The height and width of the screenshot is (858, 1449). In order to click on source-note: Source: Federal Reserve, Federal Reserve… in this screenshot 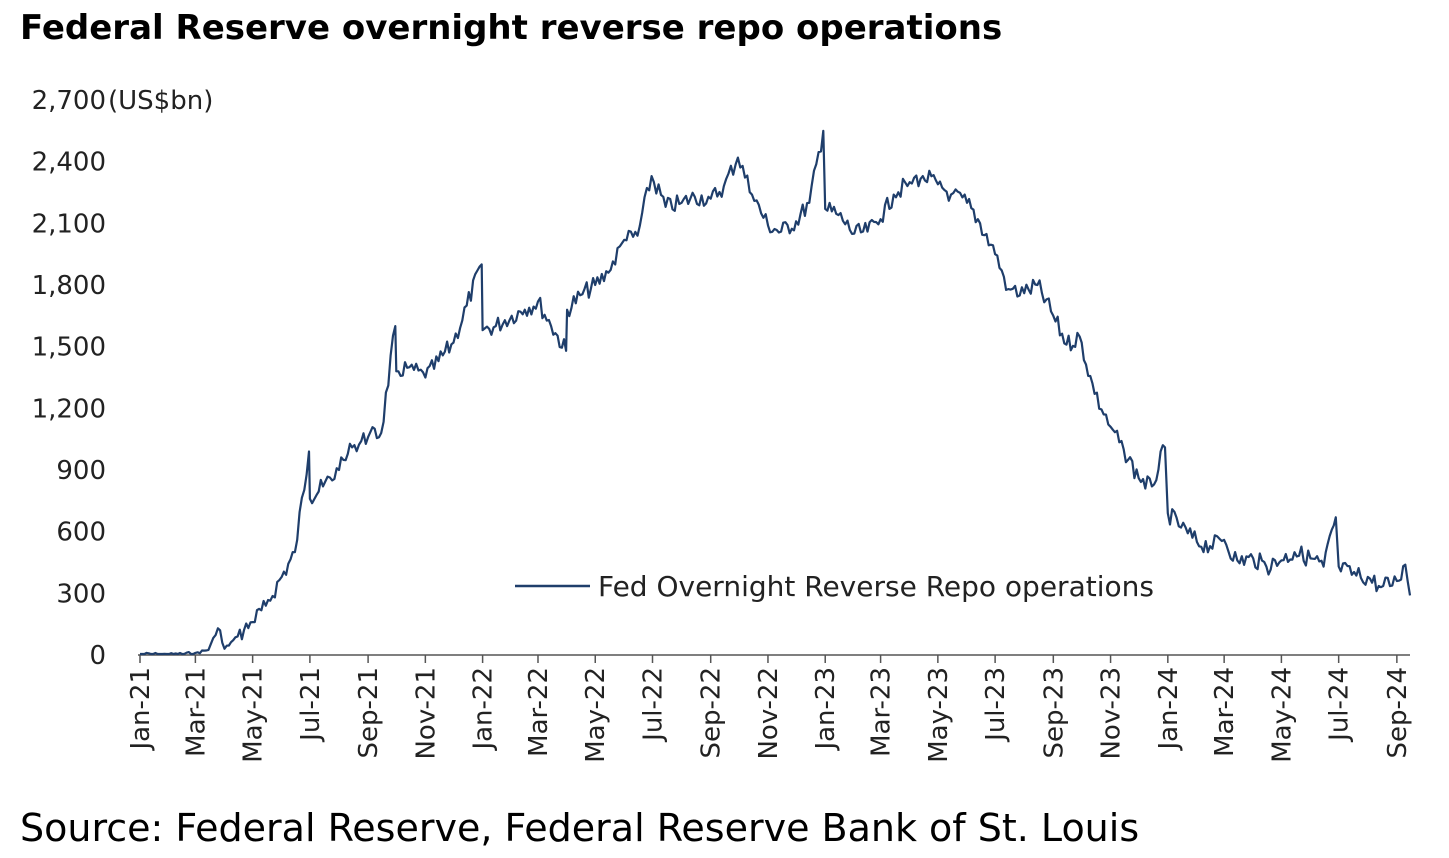, I will do `click(580, 828)`.